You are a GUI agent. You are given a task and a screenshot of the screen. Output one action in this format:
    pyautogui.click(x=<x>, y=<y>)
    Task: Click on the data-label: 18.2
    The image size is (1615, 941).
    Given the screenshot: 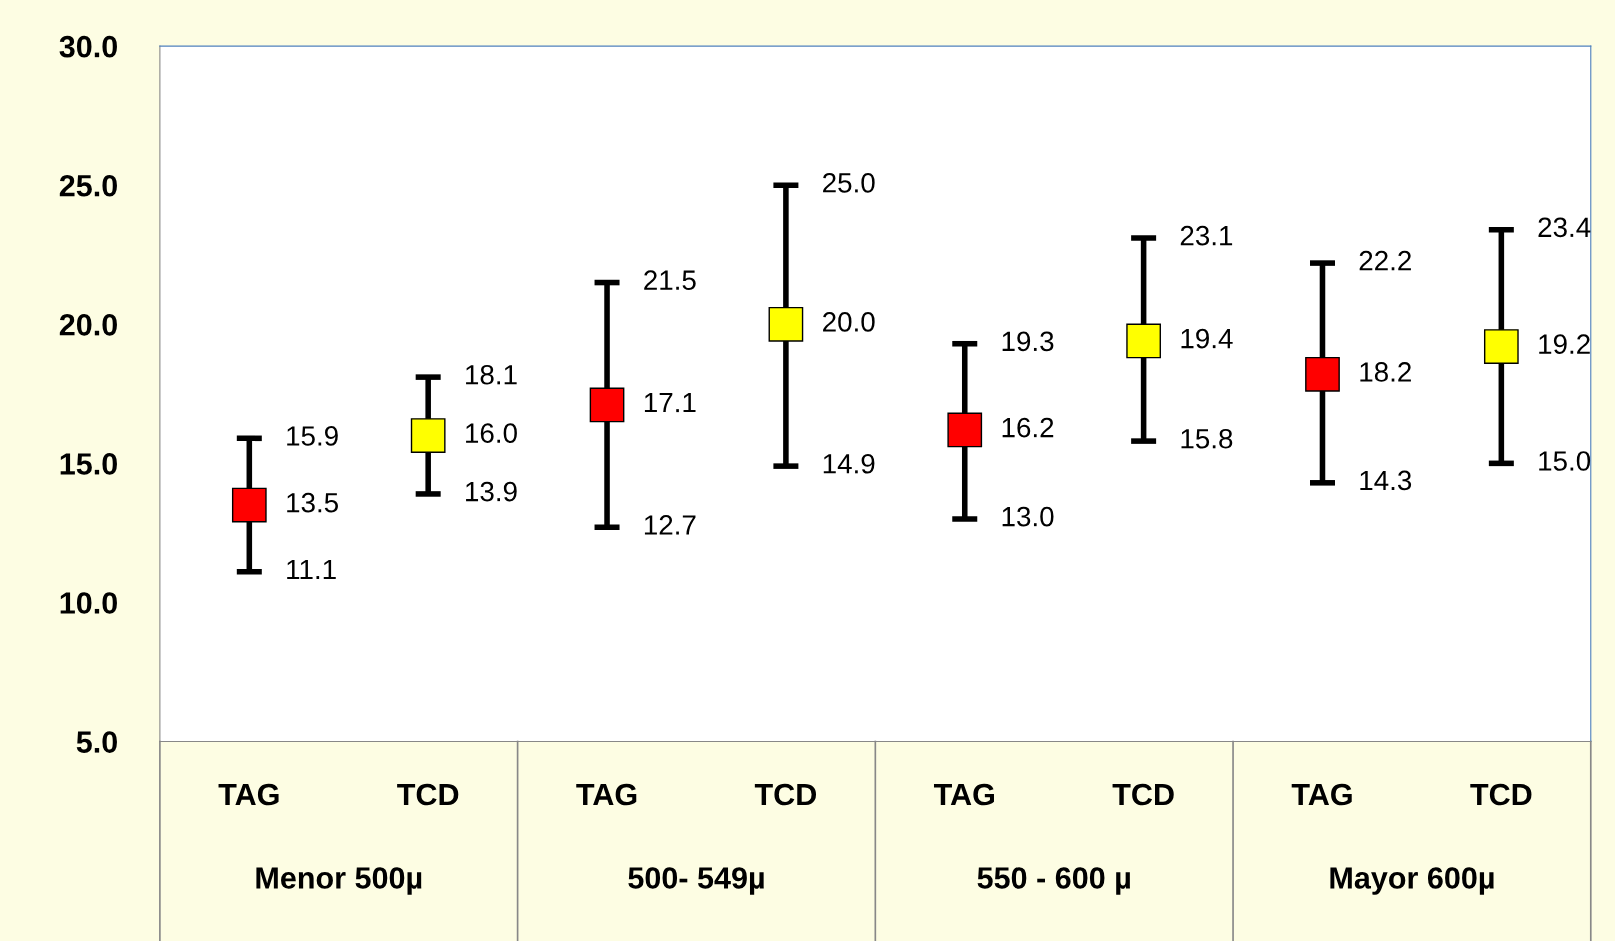 What is the action you would take?
    pyautogui.click(x=1385, y=372)
    